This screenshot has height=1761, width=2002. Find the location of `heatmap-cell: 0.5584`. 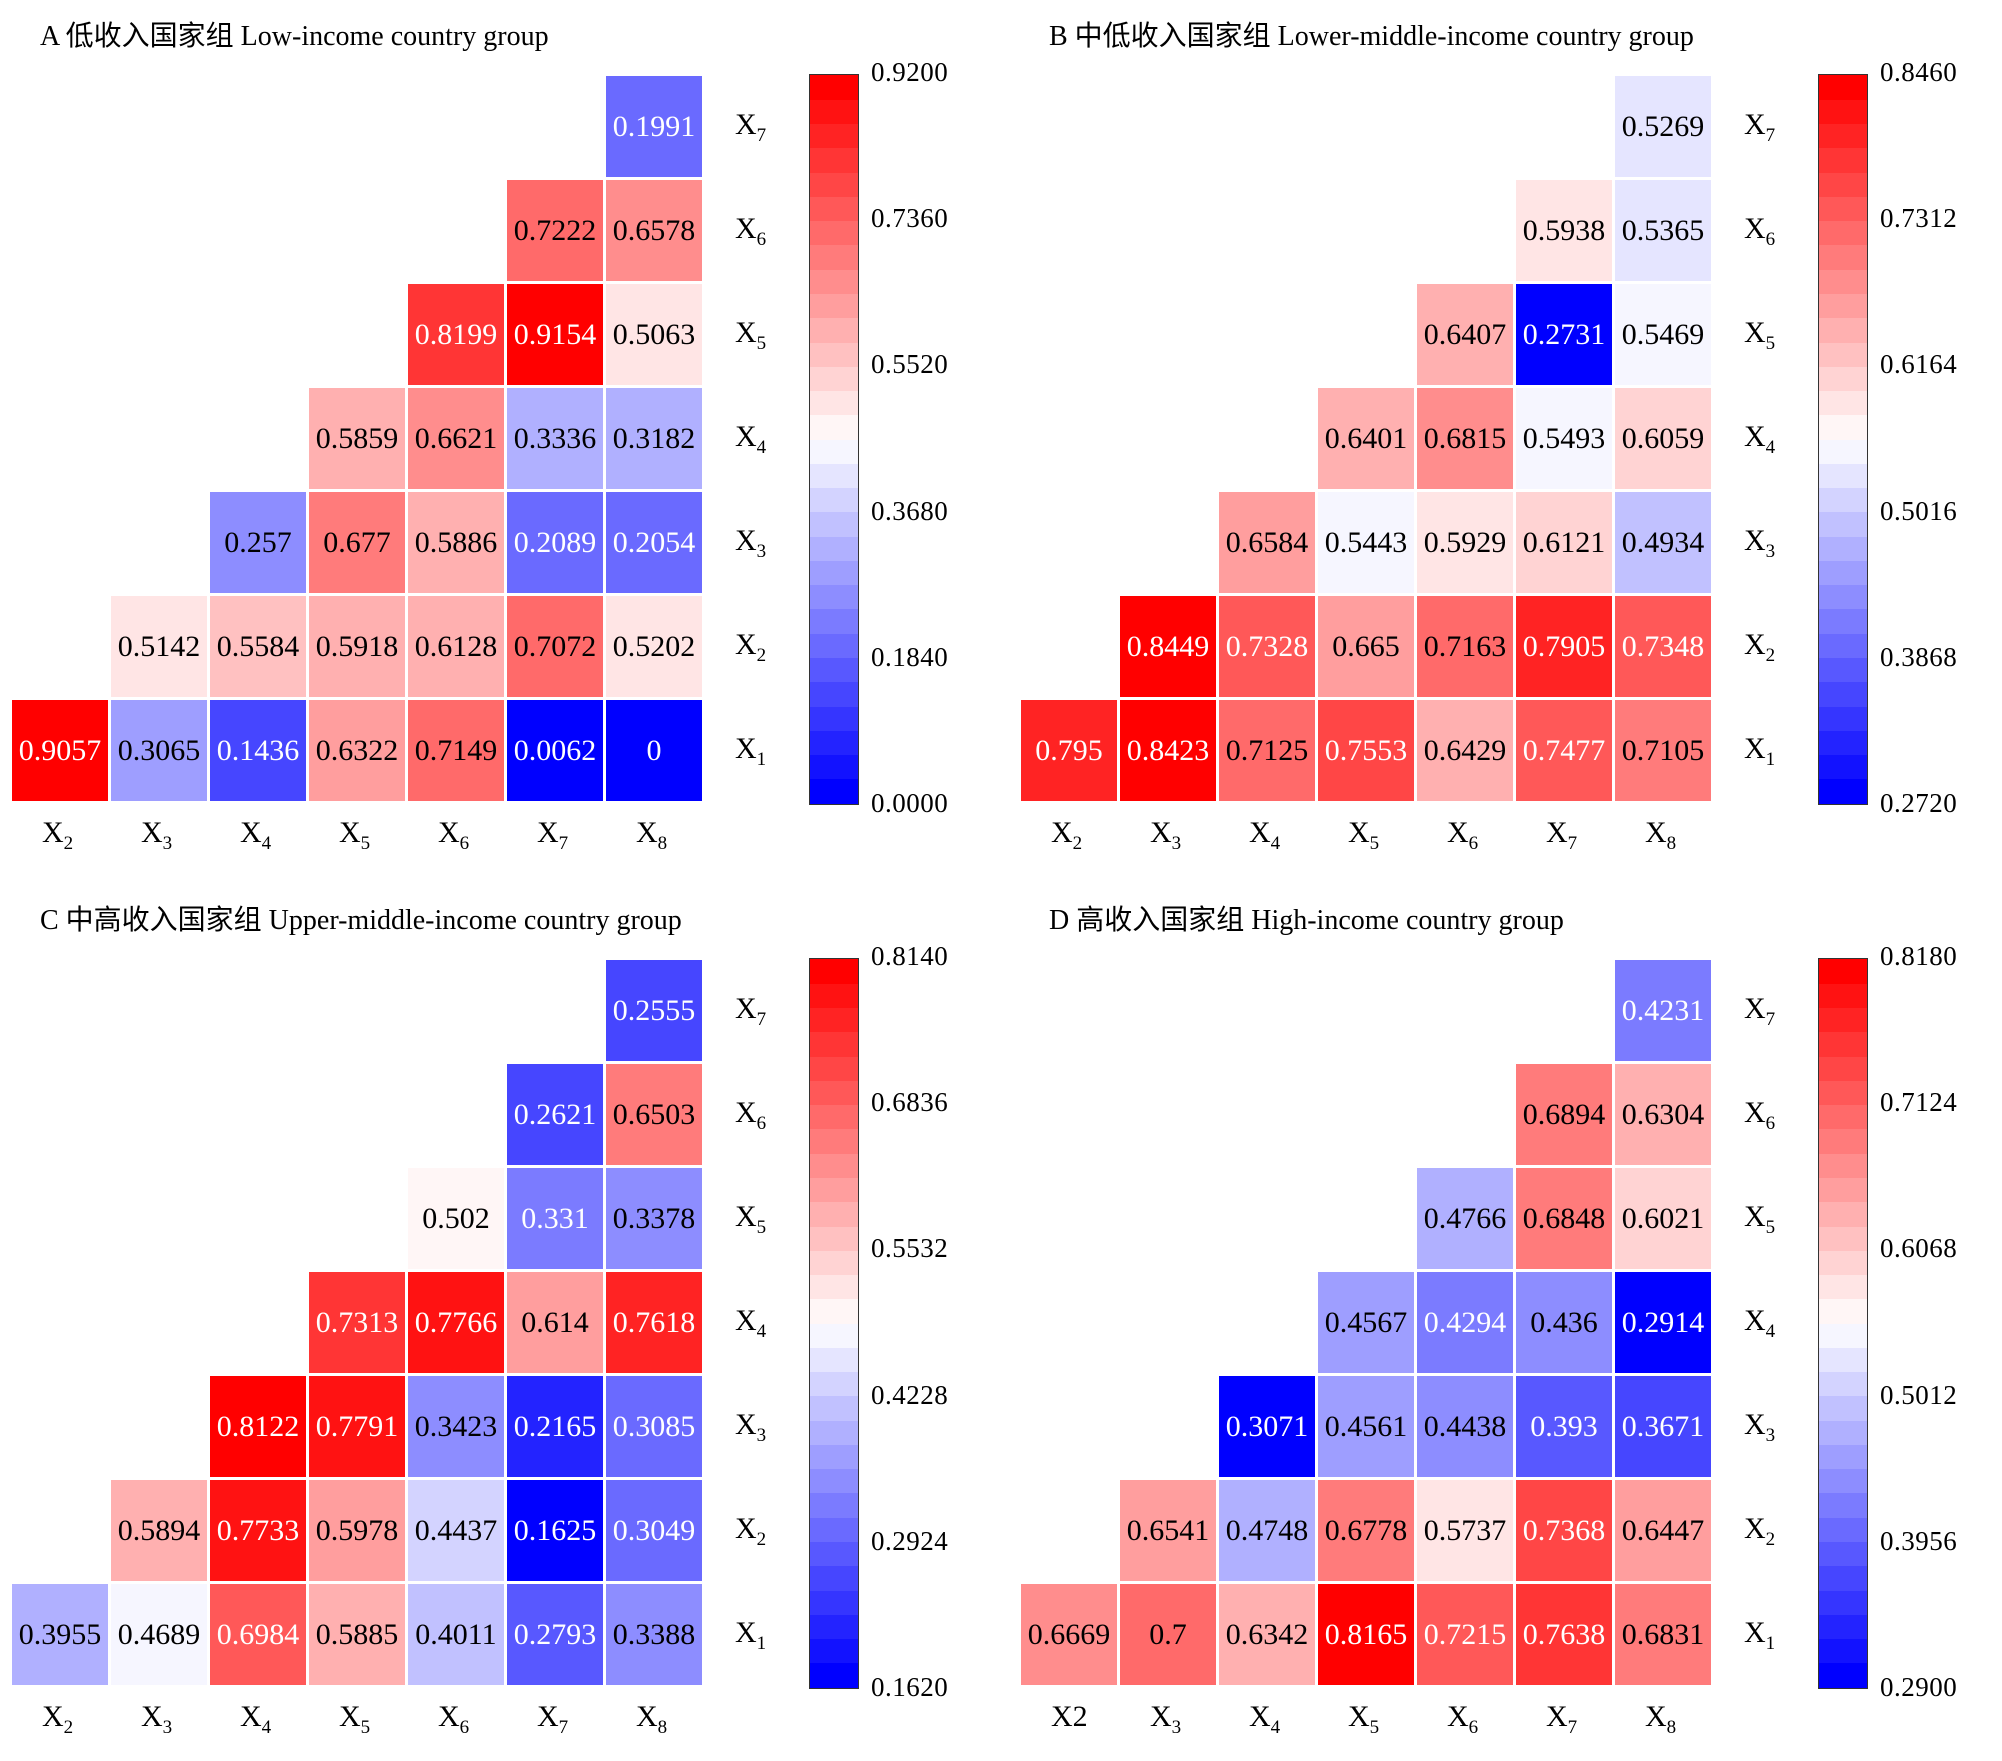

heatmap-cell: 0.5584 is located at coordinates (258, 646).